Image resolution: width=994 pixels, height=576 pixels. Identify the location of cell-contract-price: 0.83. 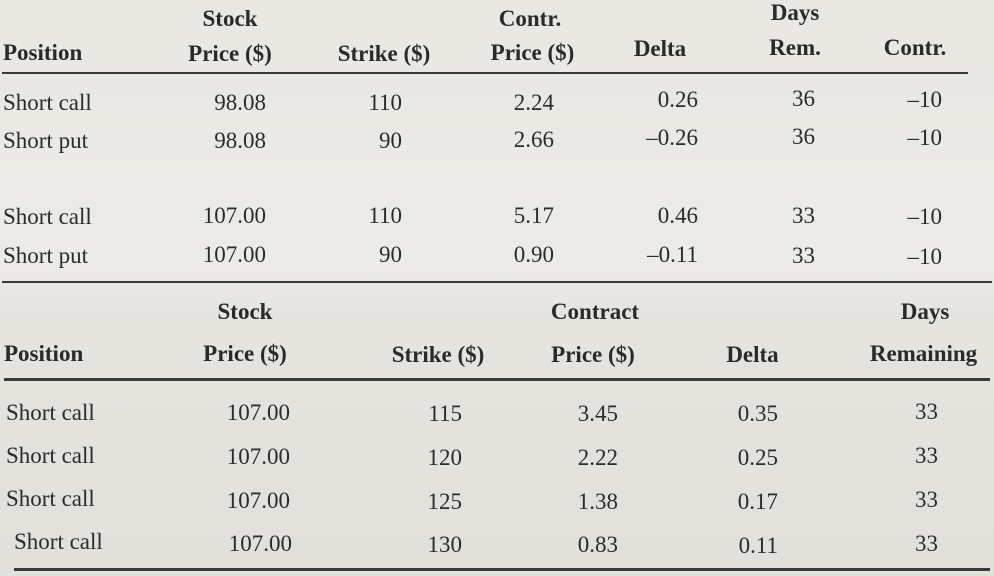
(597, 544).